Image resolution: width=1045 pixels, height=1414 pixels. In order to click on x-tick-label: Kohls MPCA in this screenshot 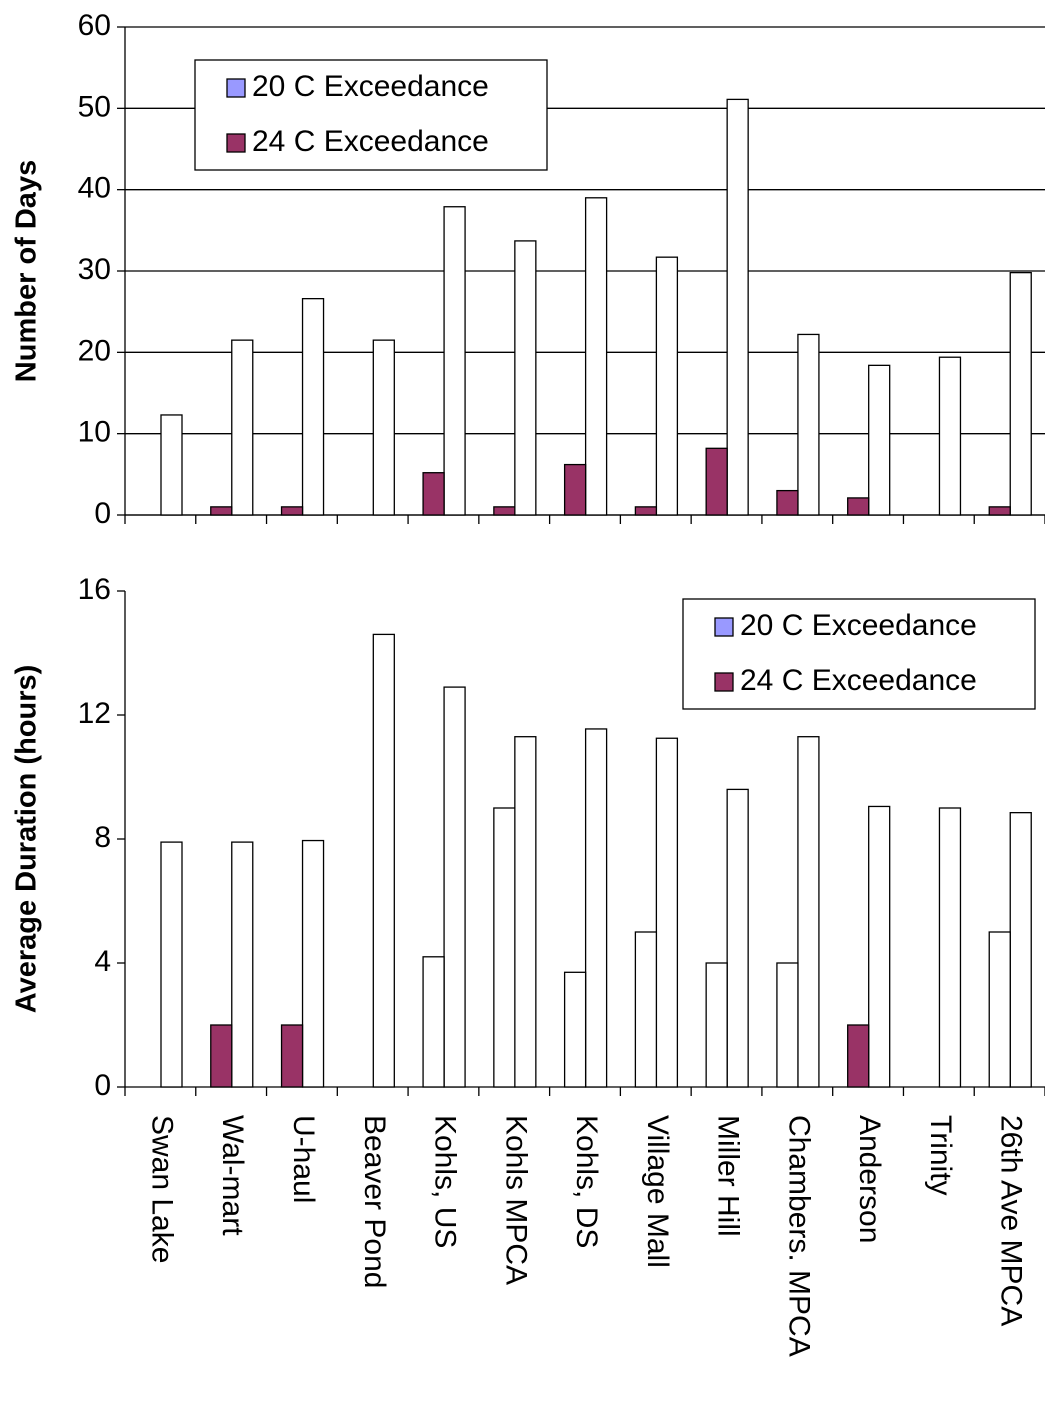, I will do `click(515, 1200)`.